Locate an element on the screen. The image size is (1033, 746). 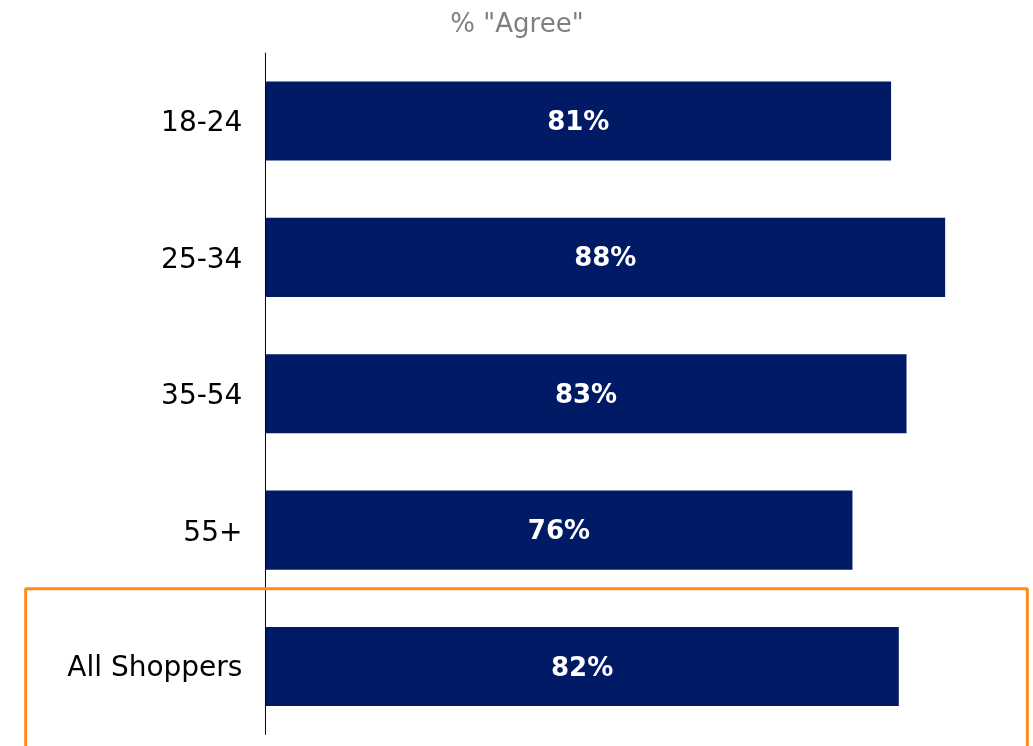
data-label: 76% is located at coordinates (559, 530).